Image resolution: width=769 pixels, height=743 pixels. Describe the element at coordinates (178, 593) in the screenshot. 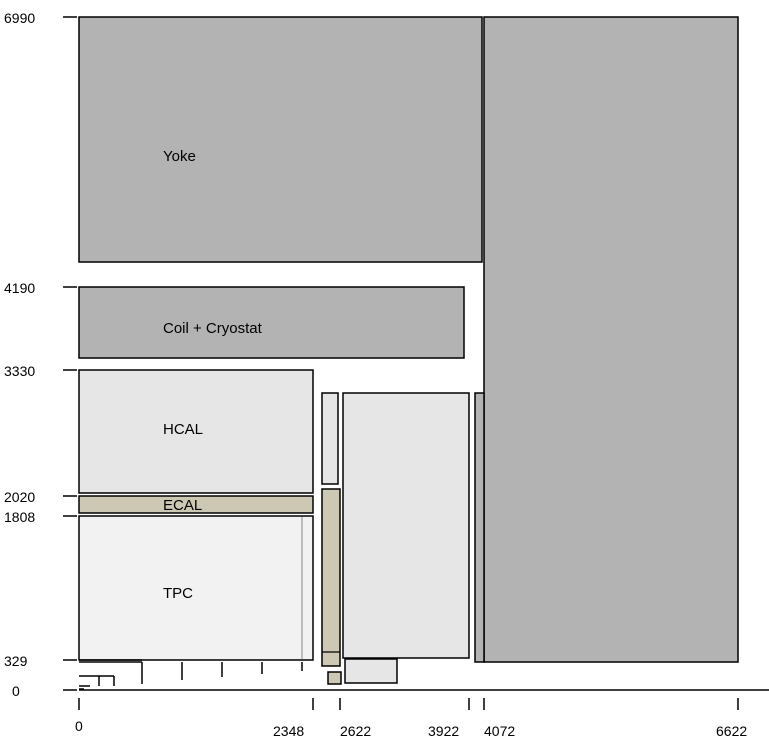

I see `tpc-label: TPC` at that location.